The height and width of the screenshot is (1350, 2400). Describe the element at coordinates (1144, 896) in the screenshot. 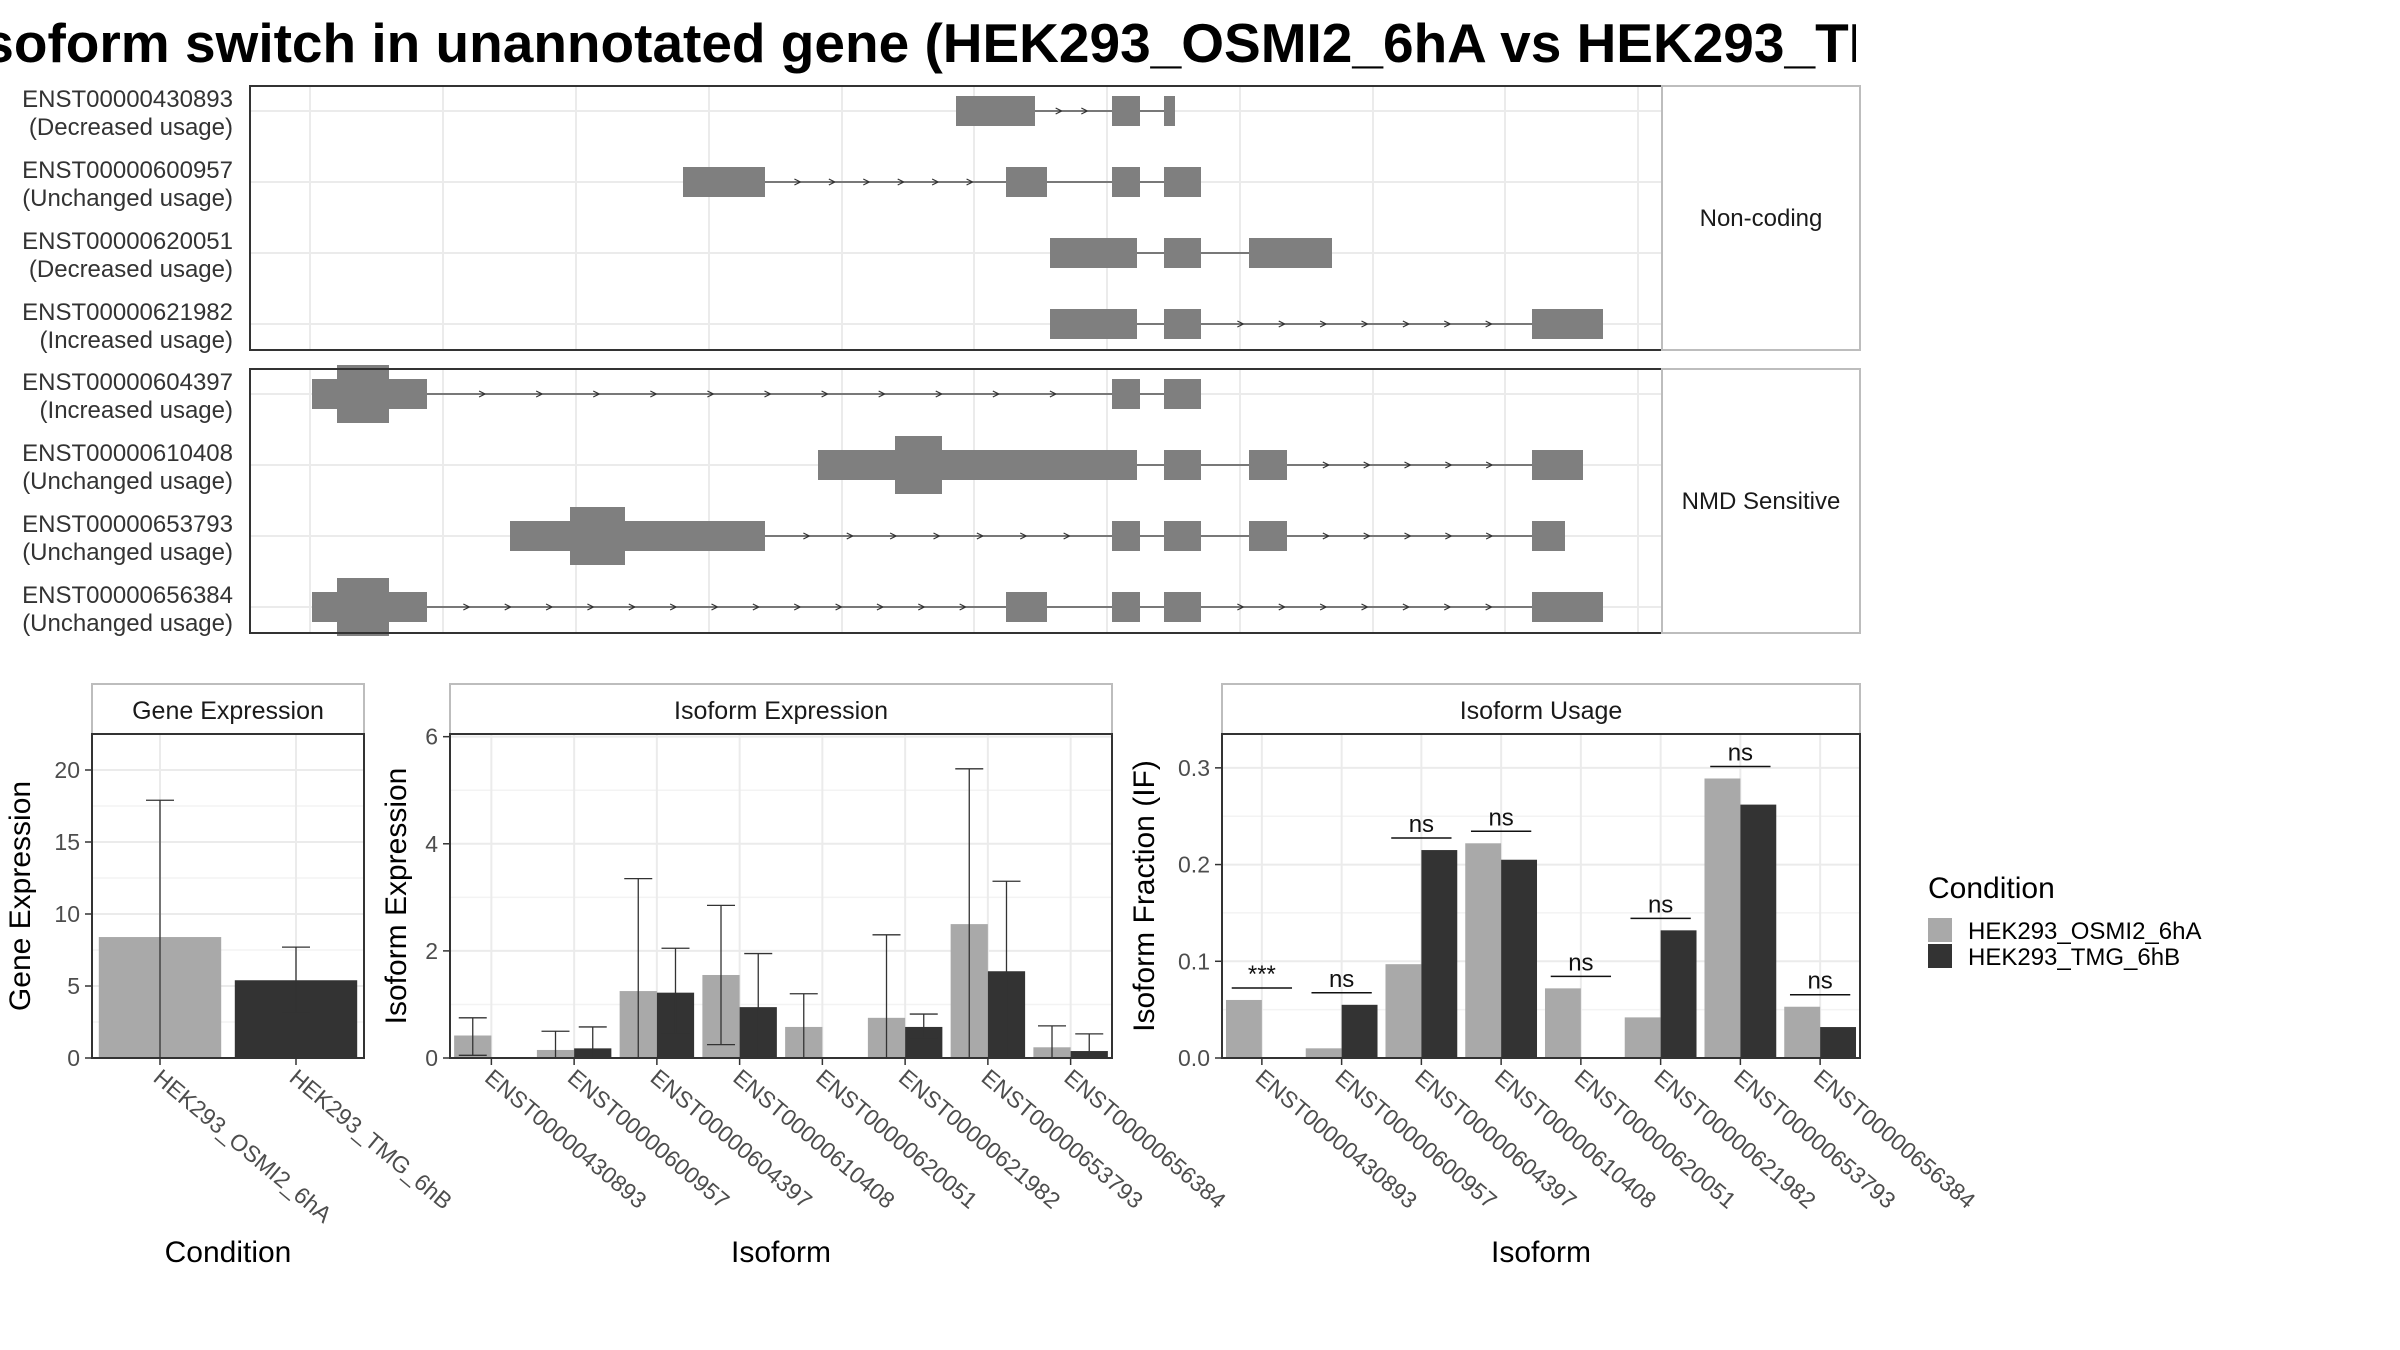

I see `isoform-usage-ylabel: Isoform Fraction (IF)` at that location.